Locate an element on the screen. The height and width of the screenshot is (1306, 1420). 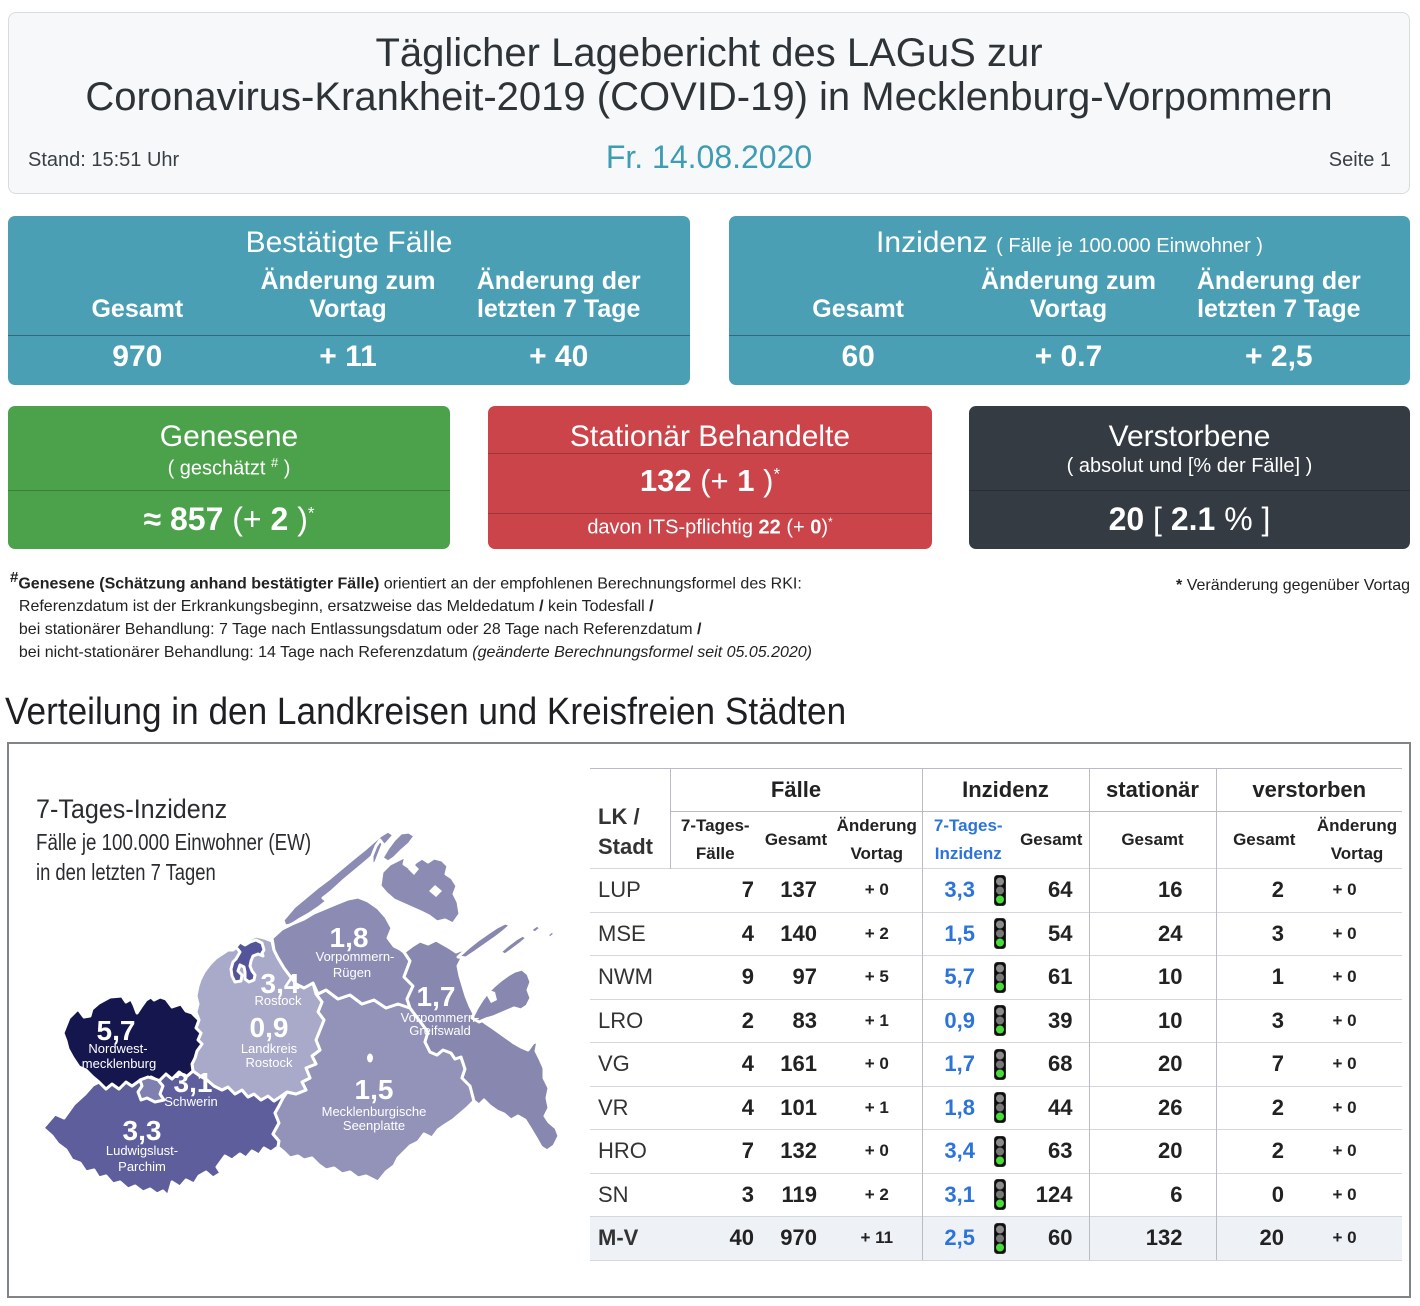
svg-text: 3,3 is located at coordinates (142, 1130).